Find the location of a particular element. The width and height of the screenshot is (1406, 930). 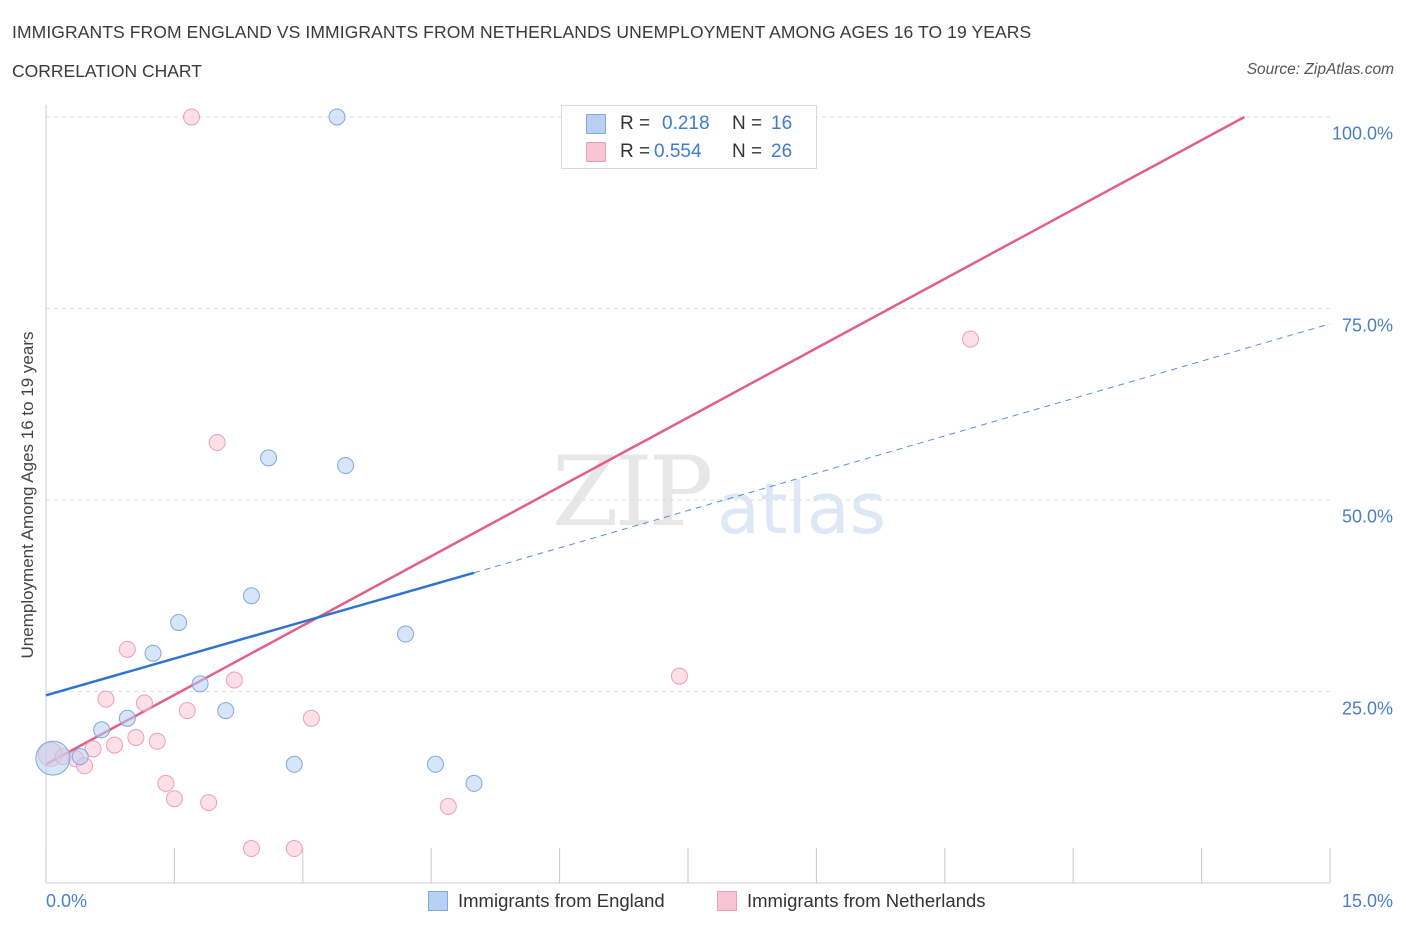

england-r-label: R = is located at coordinates (635, 123).